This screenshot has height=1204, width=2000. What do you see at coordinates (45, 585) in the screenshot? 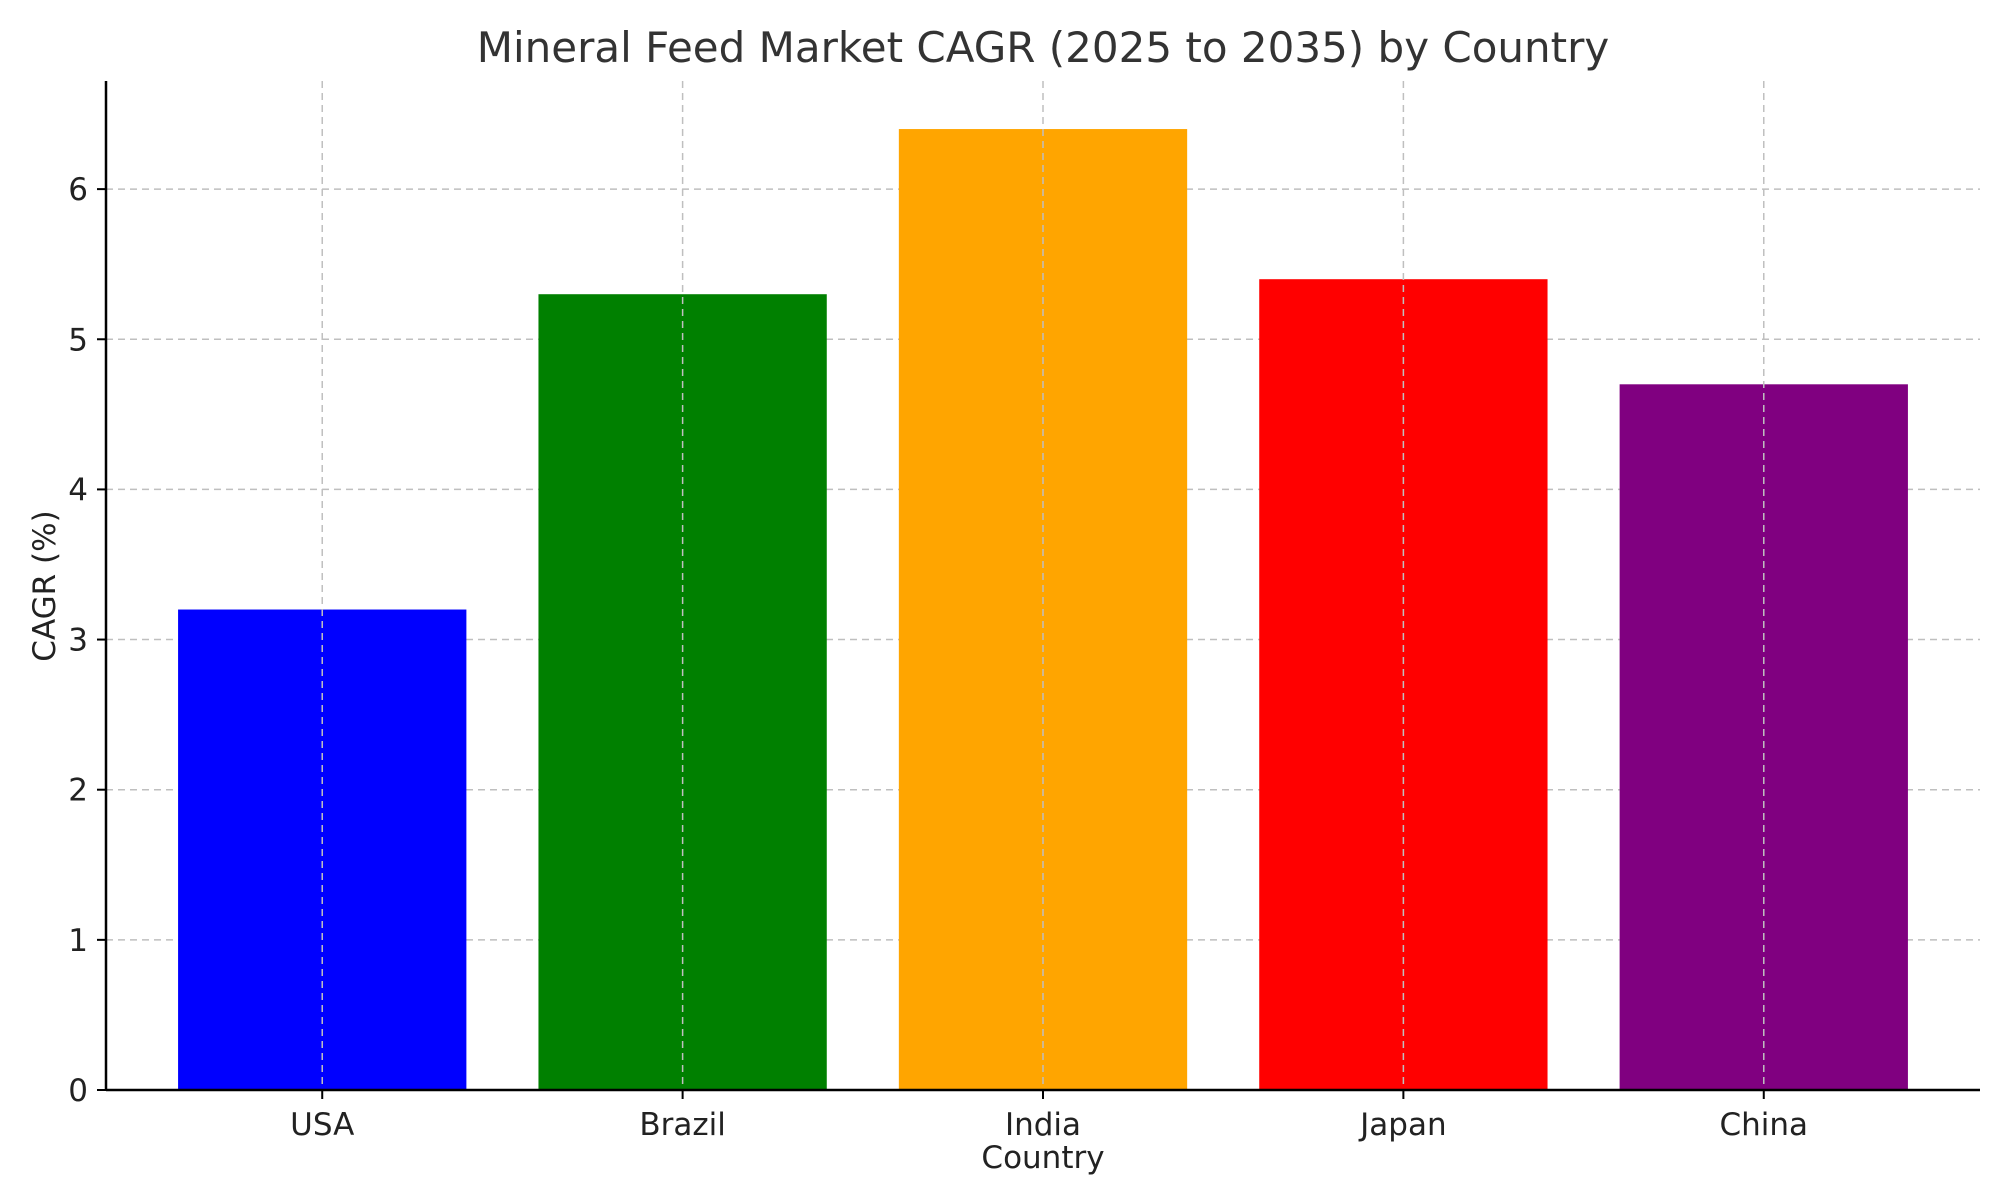
I see `y-axis-label: CAGR (%)` at bounding box center [45, 585].